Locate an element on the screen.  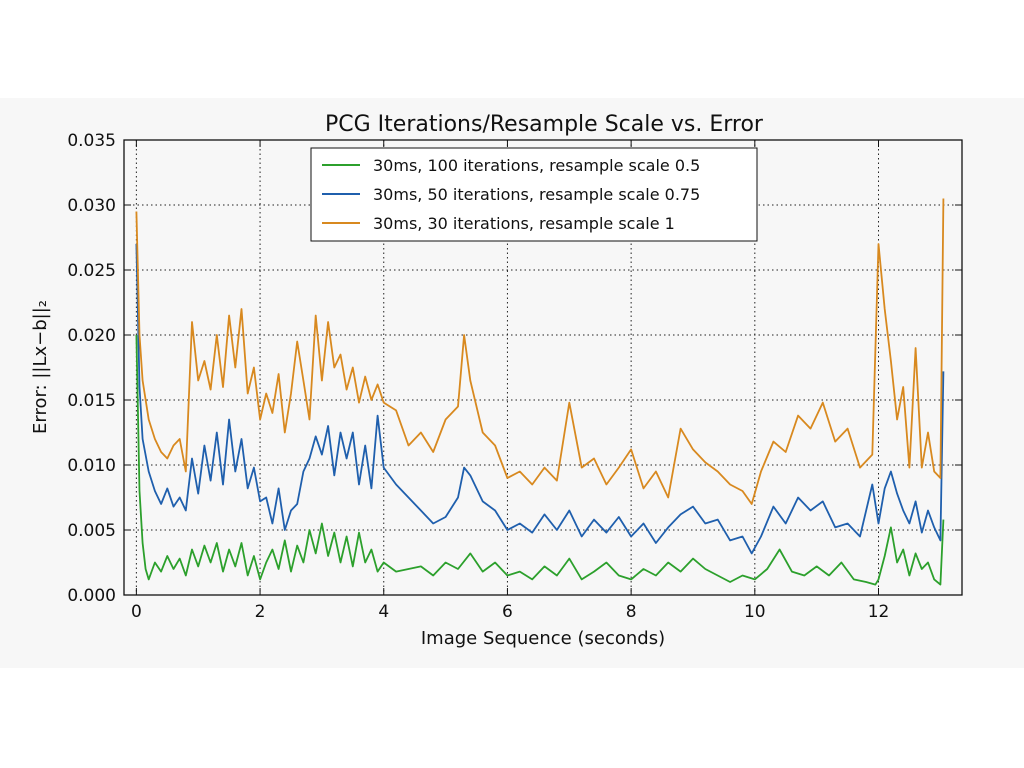
y-axis-label: Error: ||Lx−b||₂ is located at coordinates (40, 367).